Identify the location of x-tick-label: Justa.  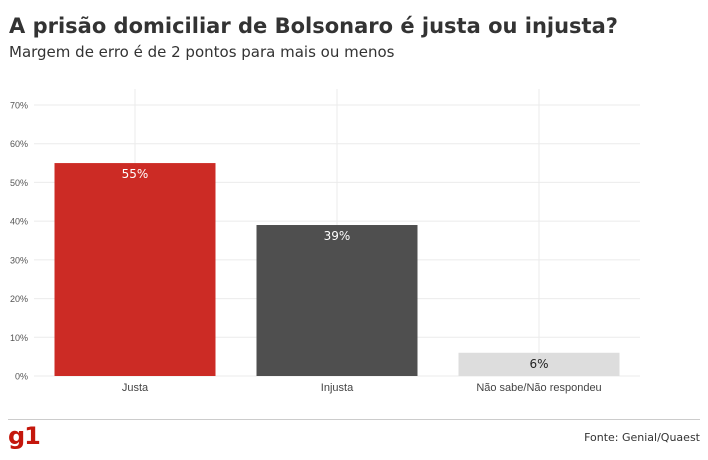
(135, 388).